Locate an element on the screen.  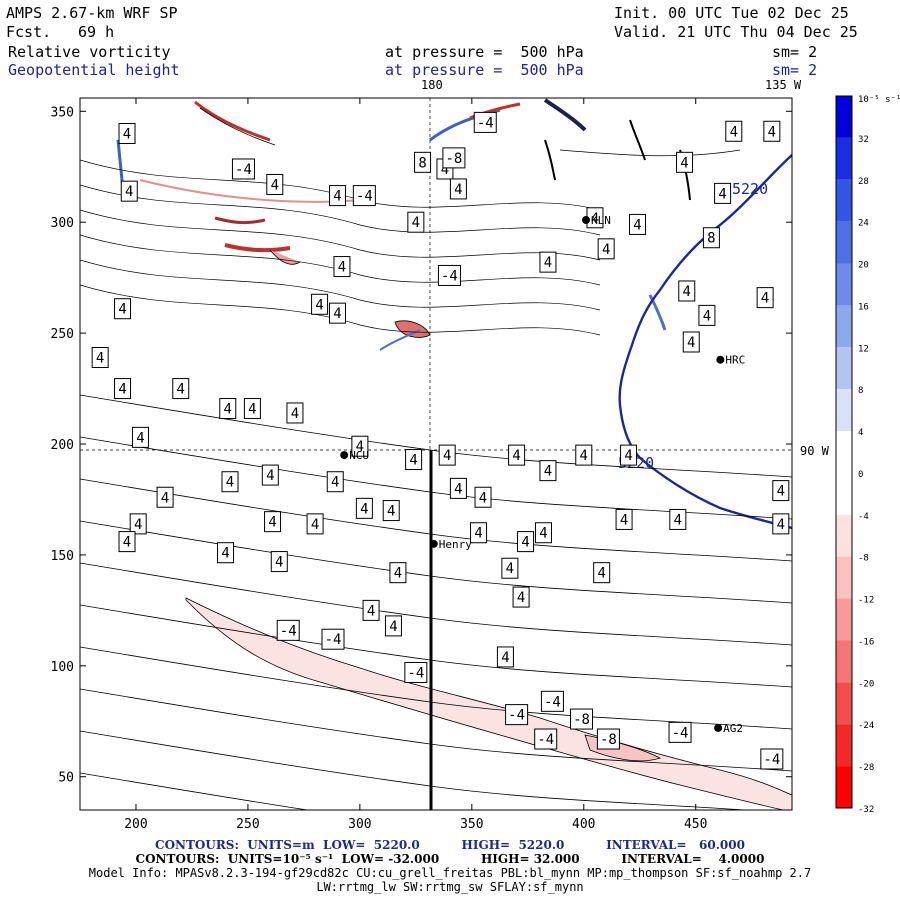
station-marker: Henry is located at coordinates (450, 544).